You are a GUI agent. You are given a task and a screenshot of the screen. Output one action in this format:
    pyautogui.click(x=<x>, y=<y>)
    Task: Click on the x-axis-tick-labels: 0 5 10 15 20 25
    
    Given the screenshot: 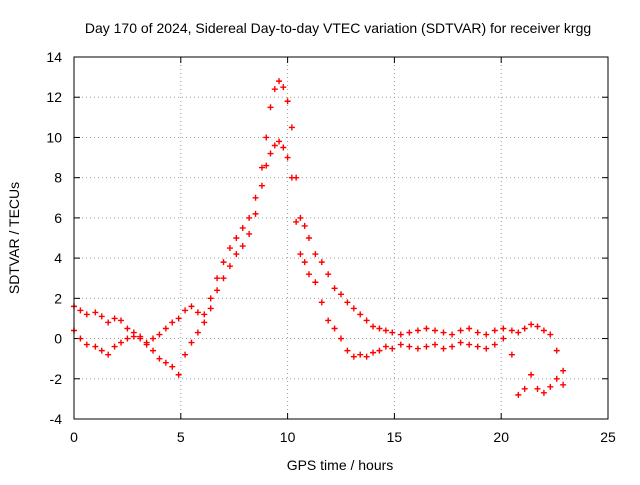 What is the action you would take?
    pyautogui.click(x=343, y=437)
    